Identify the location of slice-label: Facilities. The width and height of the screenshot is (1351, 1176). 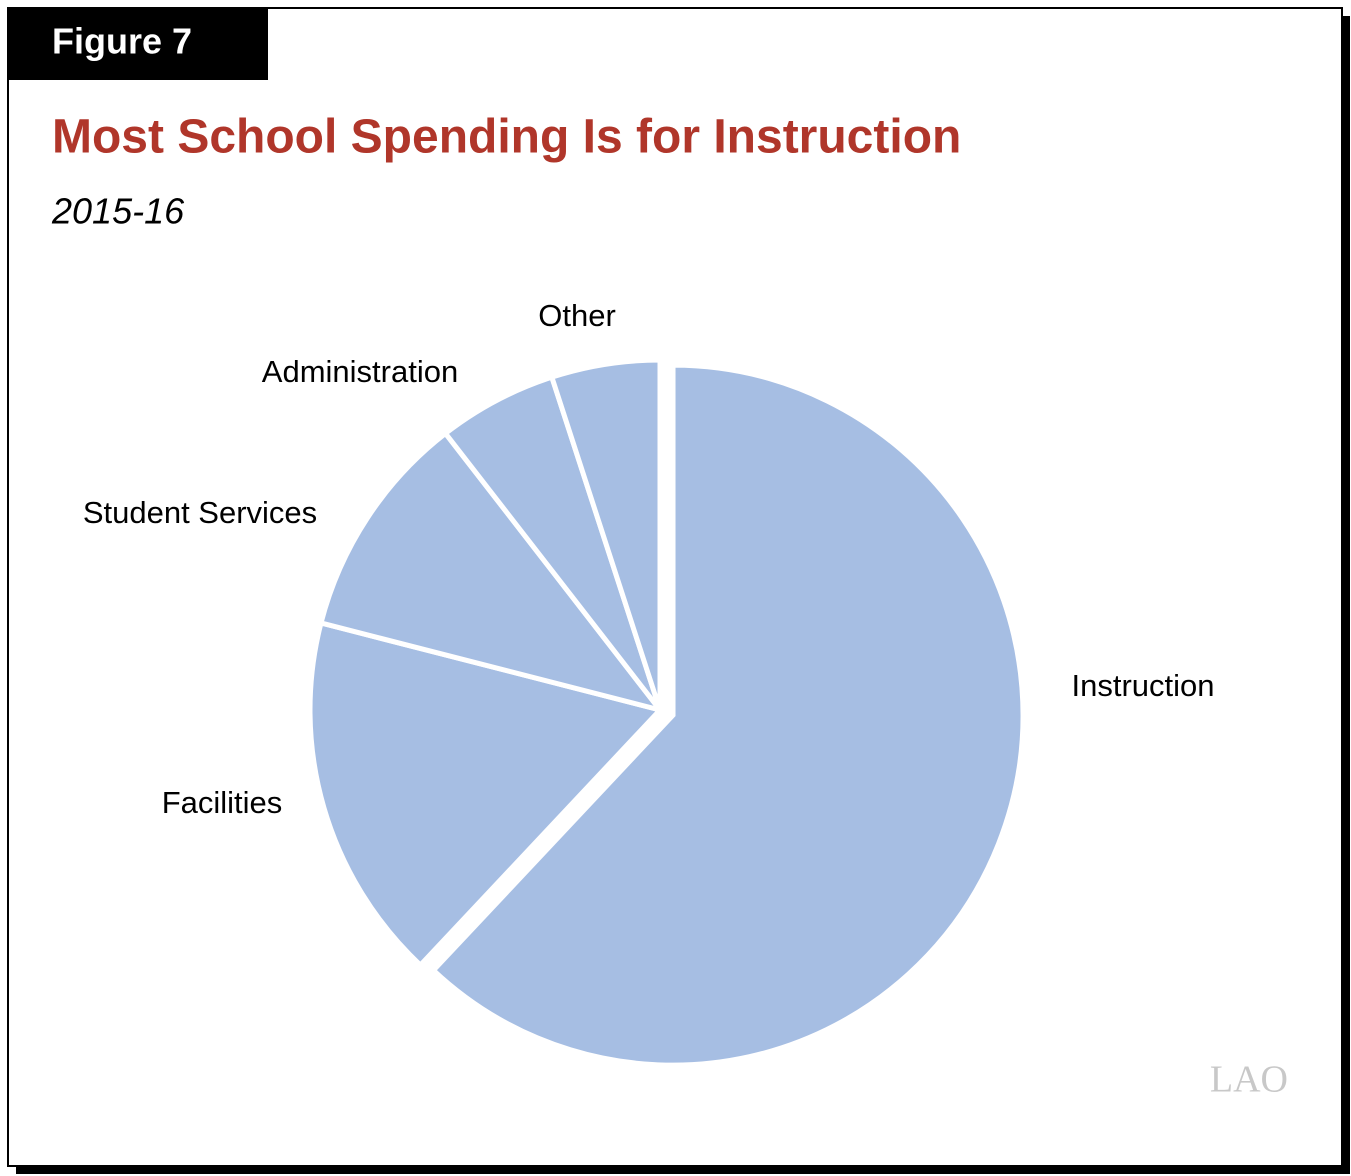
(222, 802).